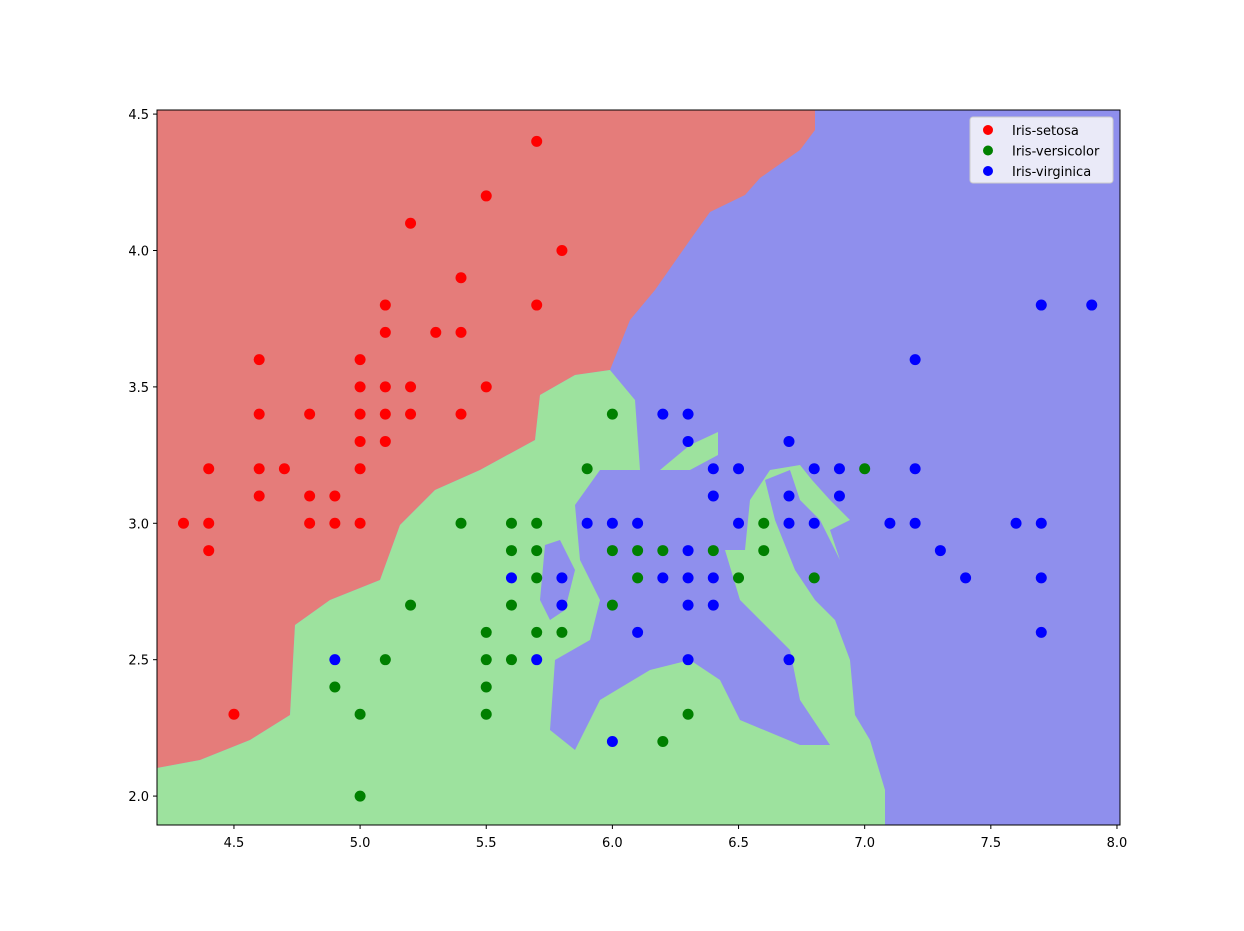  Describe the element at coordinates (738, 843) in the screenshot. I see `x-tick-label: 6.5` at that location.